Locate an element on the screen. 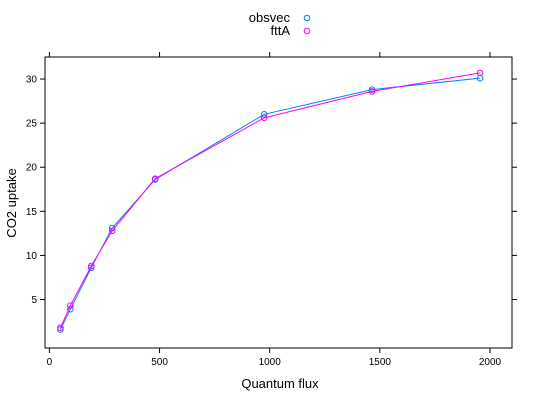  legend-label-obsvec: obsvec is located at coordinates (270, 17).